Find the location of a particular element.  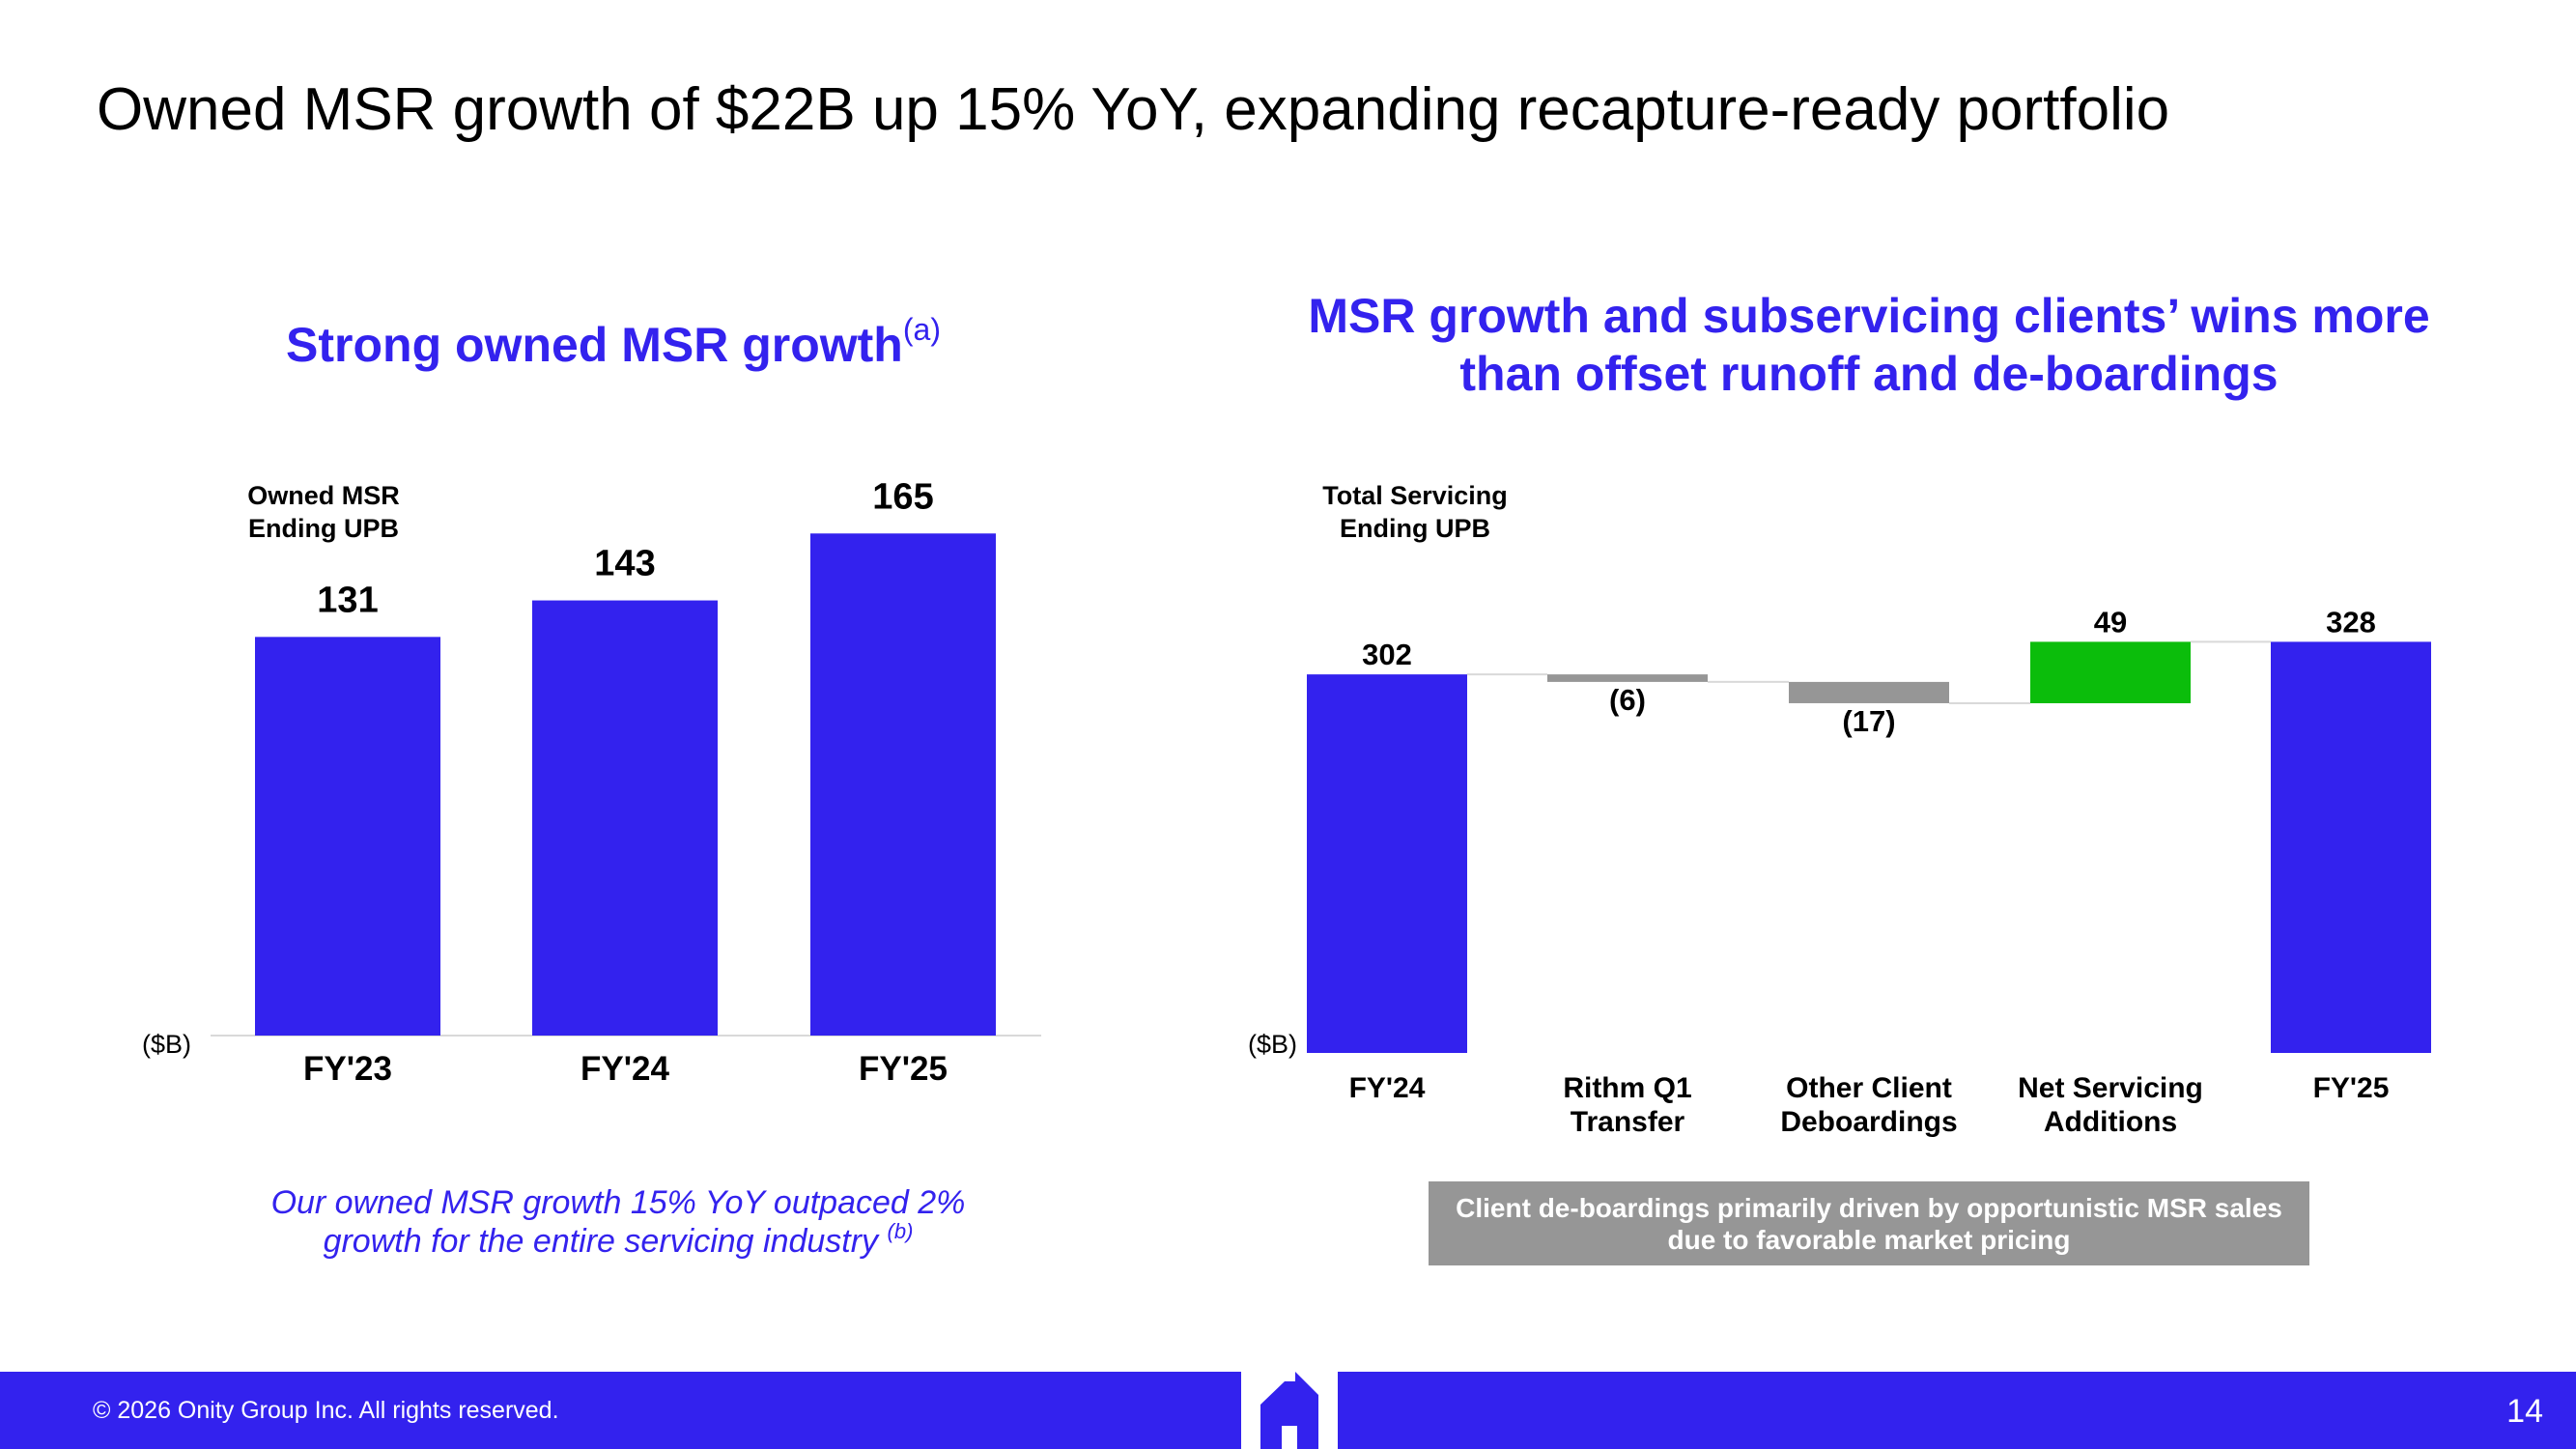

right-series-label-line1: Total Servicing is located at coordinates (1415, 495).